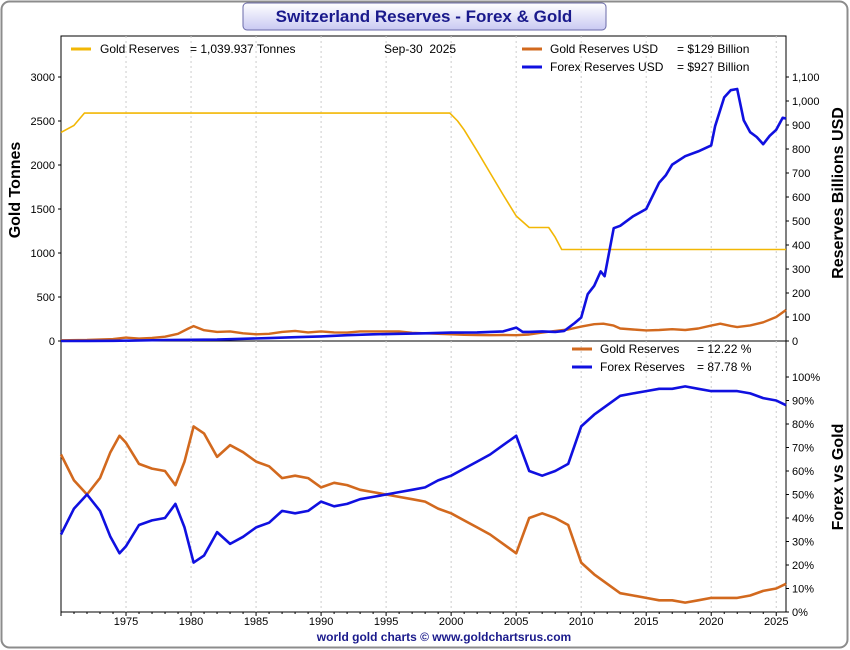  Describe the element at coordinates (516, 622) in the screenshot. I see `x-tick-label: 2005` at that location.